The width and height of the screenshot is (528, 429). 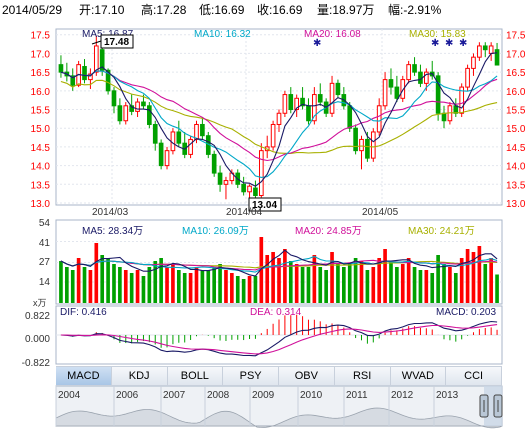 What do you see at coordinates (251, 376) in the screenshot?
I see `tab-psy: PSY` at bounding box center [251, 376].